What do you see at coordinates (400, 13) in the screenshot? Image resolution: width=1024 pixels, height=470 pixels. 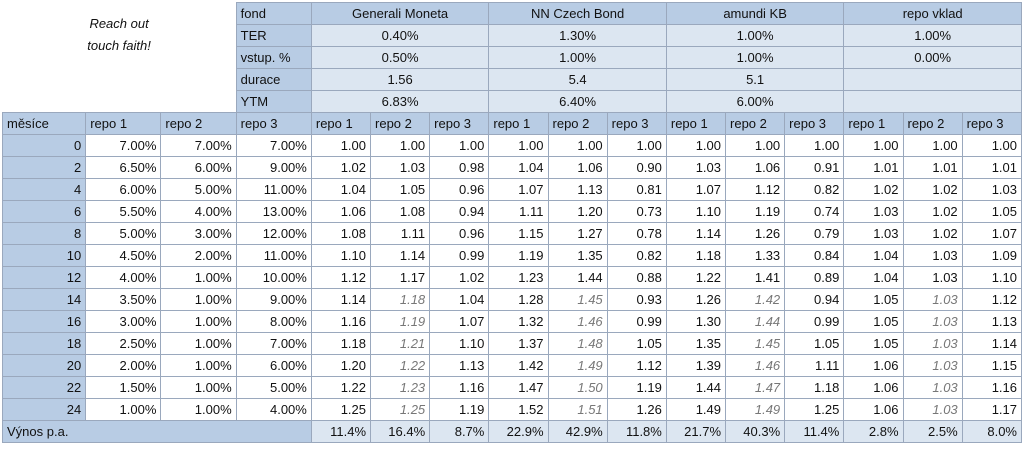 I see `fund-name: Generali Moneta` at bounding box center [400, 13].